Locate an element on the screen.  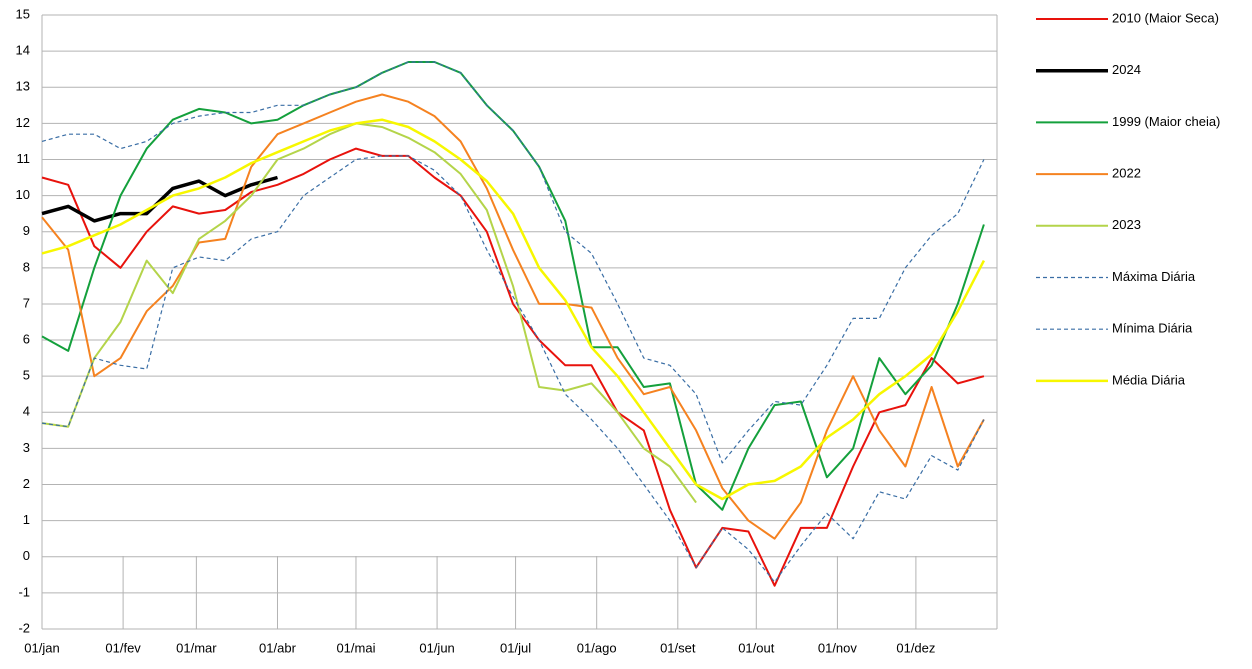
legend-label: Média Diária is located at coordinates (1149, 379).